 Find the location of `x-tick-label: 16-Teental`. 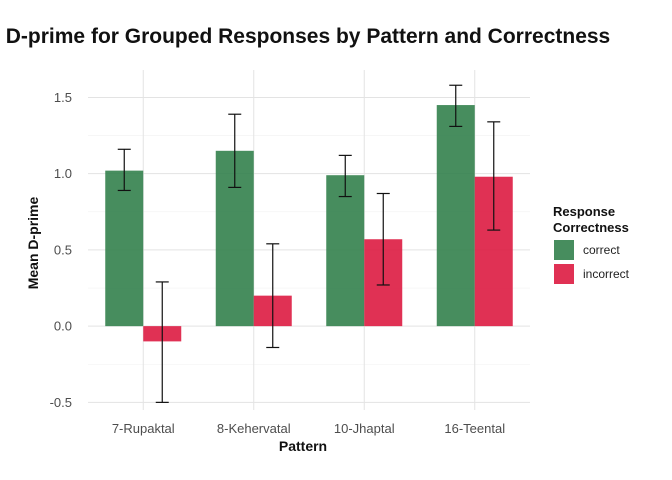

x-tick-label: 16-Teental is located at coordinates (474, 428).